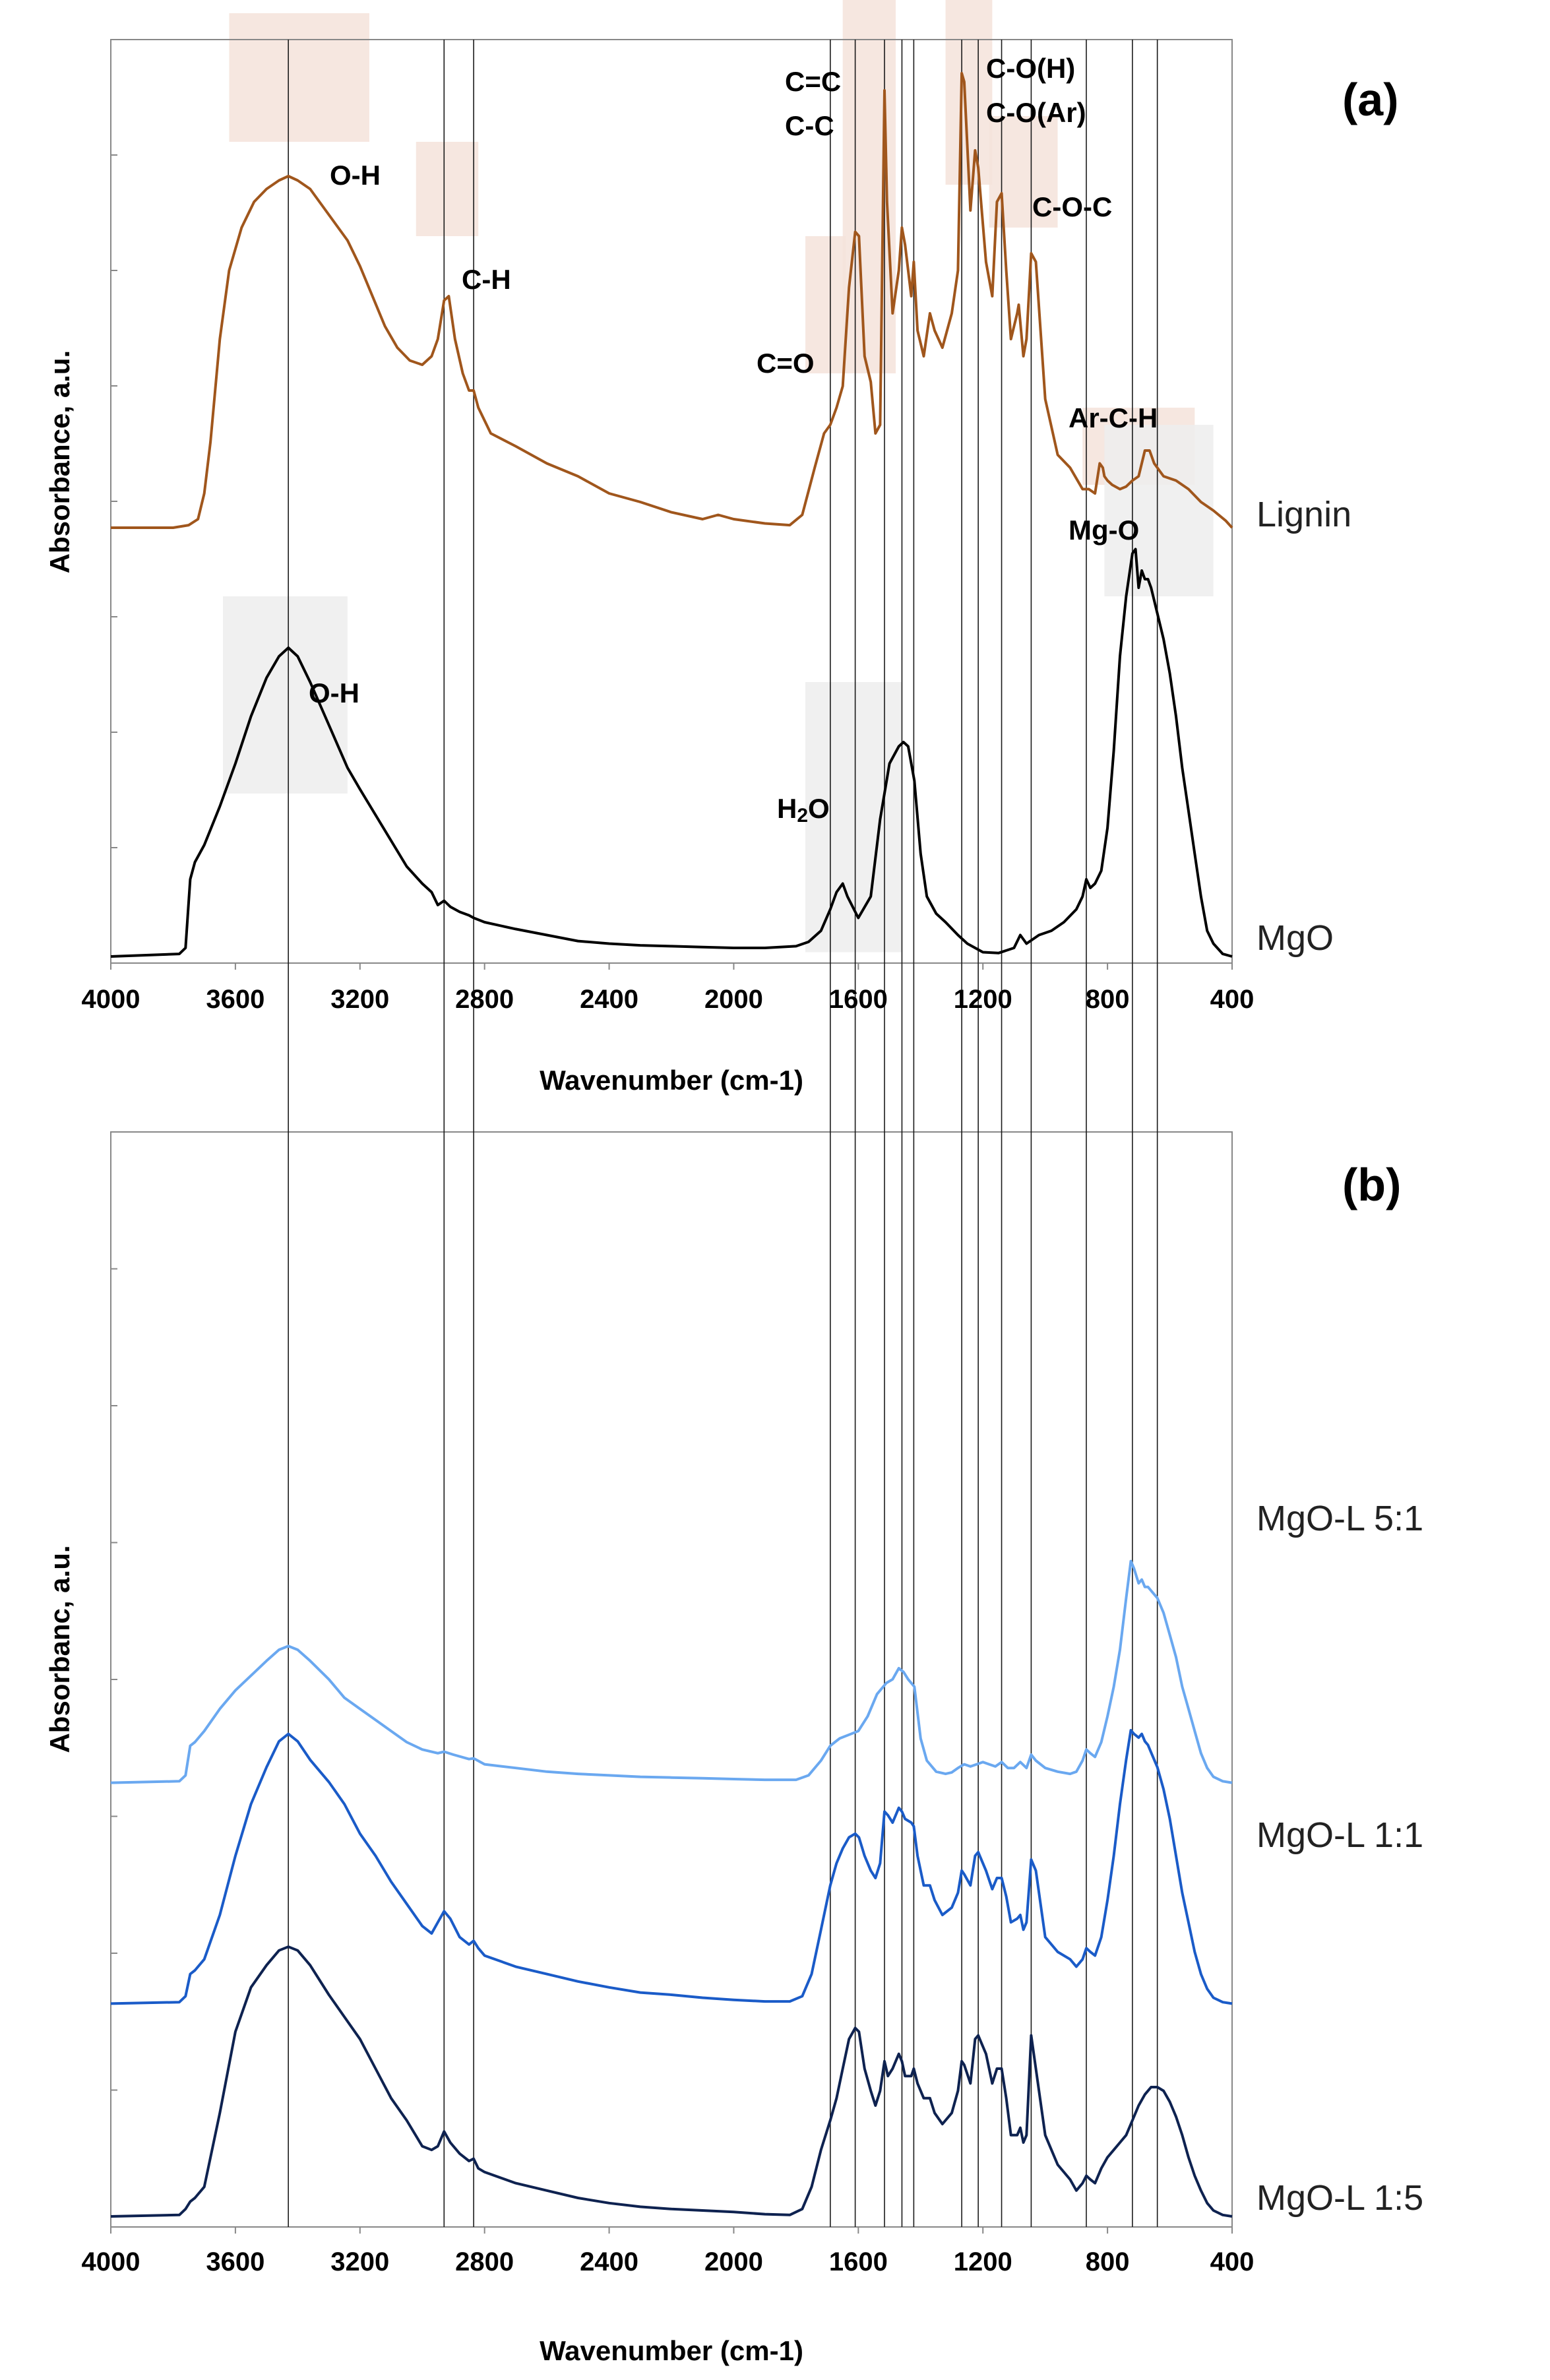 The width and height of the screenshot is (1550, 2380). Describe the element at coordinates (786, 363) in the screenshot. I see `annotation-lignin-c-o: C=O` at that location.